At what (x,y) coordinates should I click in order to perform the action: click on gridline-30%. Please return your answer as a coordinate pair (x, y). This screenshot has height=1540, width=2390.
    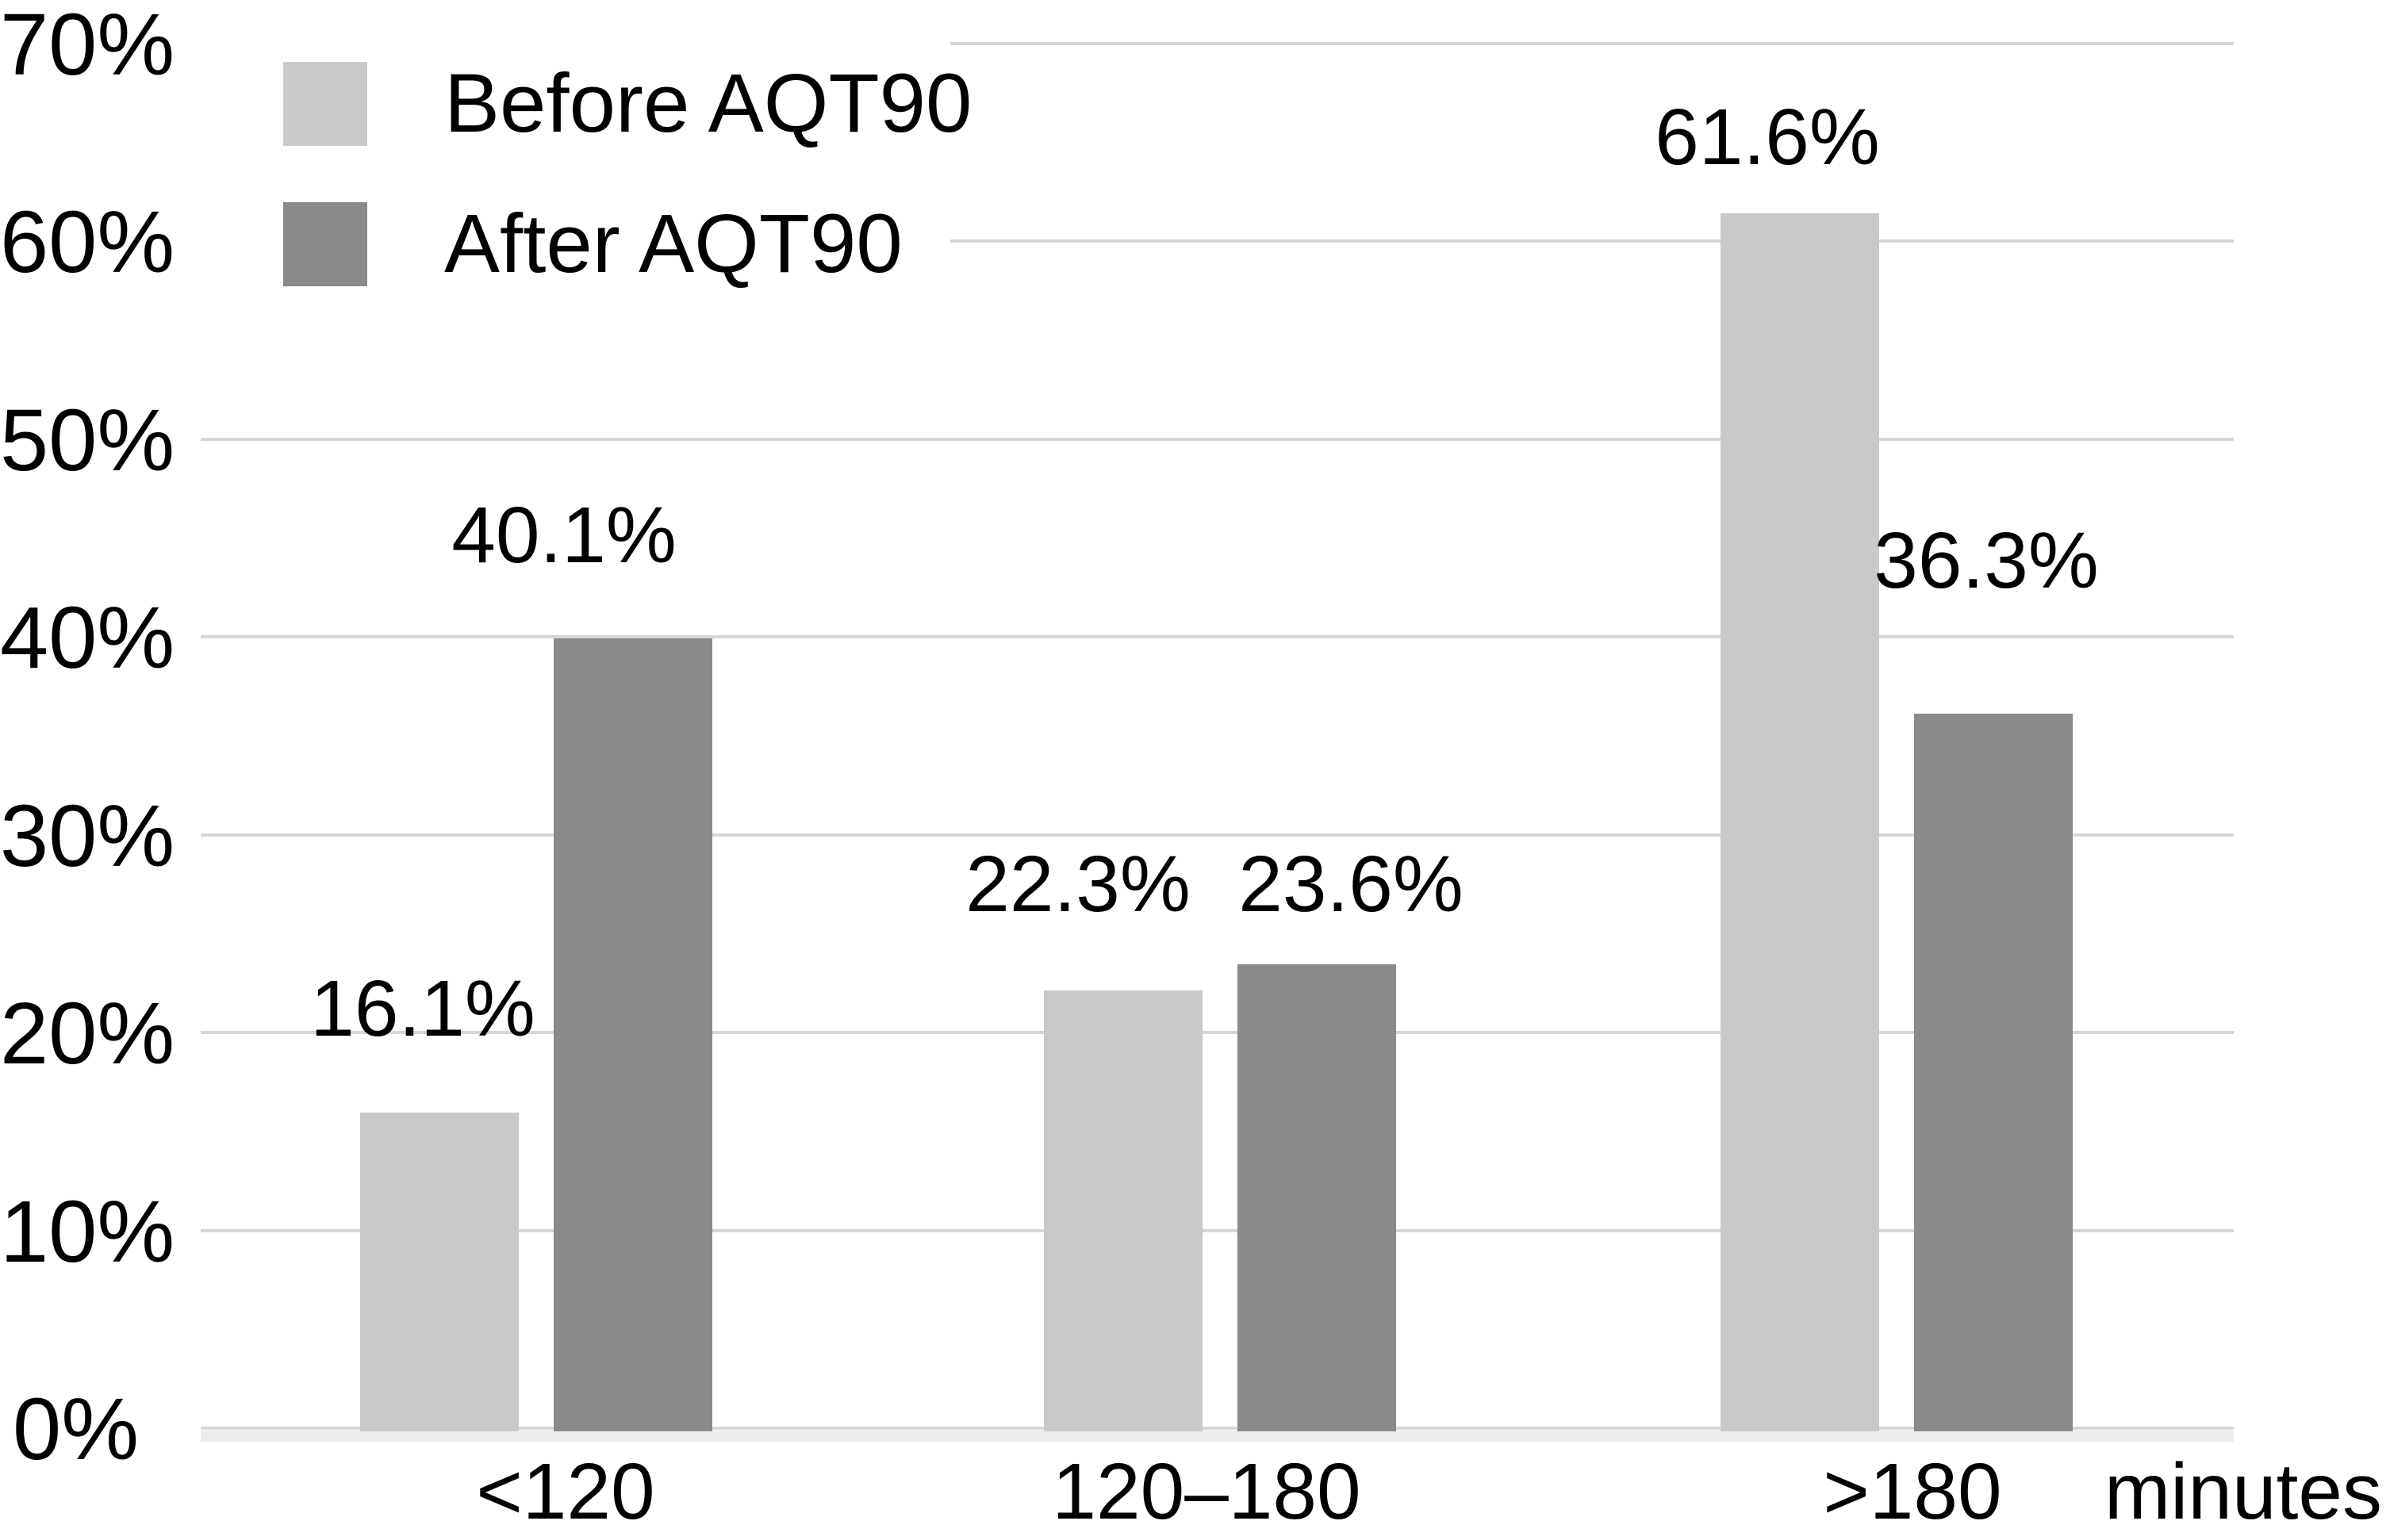
    Looking at the image, I should click on (1217, 835).